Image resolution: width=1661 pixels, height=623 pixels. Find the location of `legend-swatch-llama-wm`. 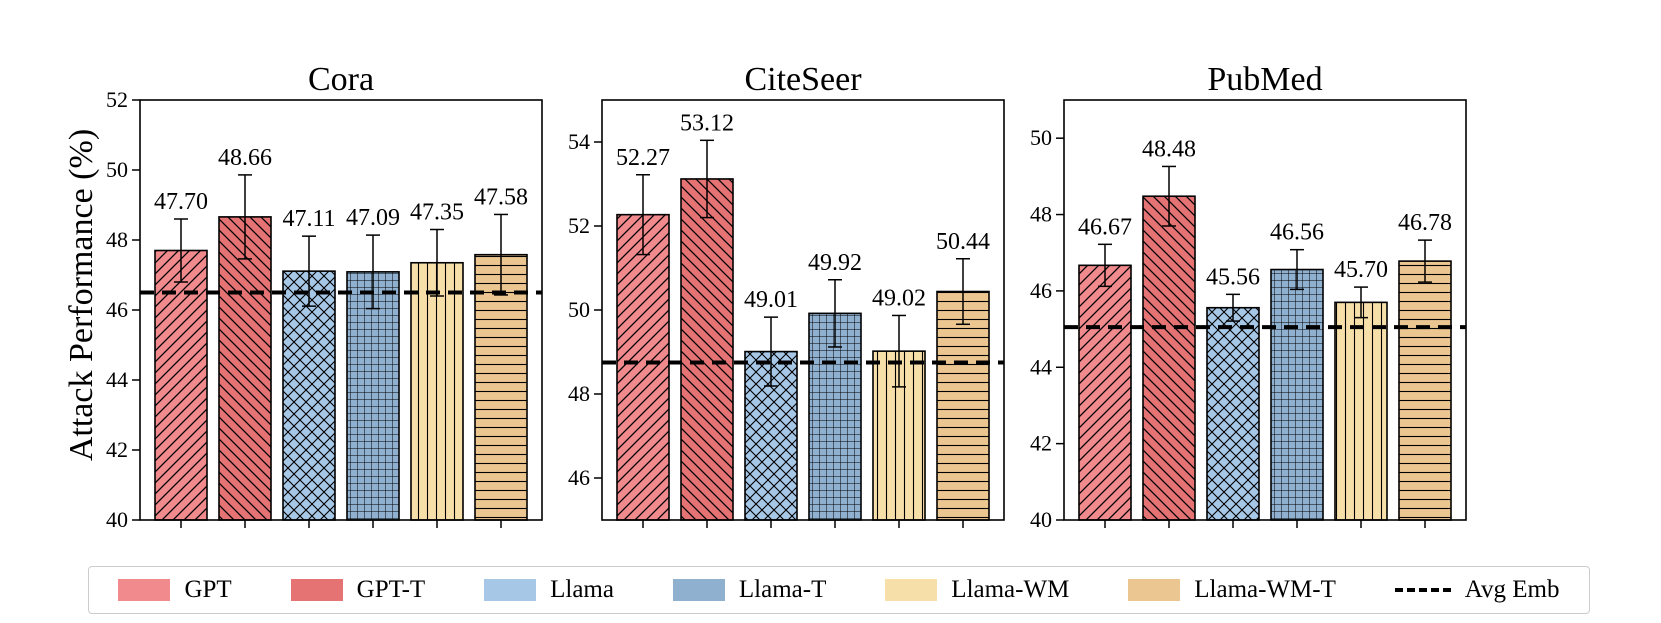

legend-swatch-llama-wm is located at coordinates (911, 590).